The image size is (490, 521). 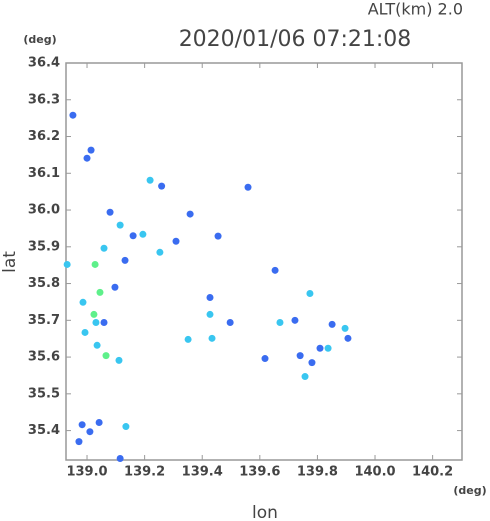 What do you see at coordinates (44, 63) in the screenshot?
I see `y-tick-label: 36.4` at bounding box center [44, 63].